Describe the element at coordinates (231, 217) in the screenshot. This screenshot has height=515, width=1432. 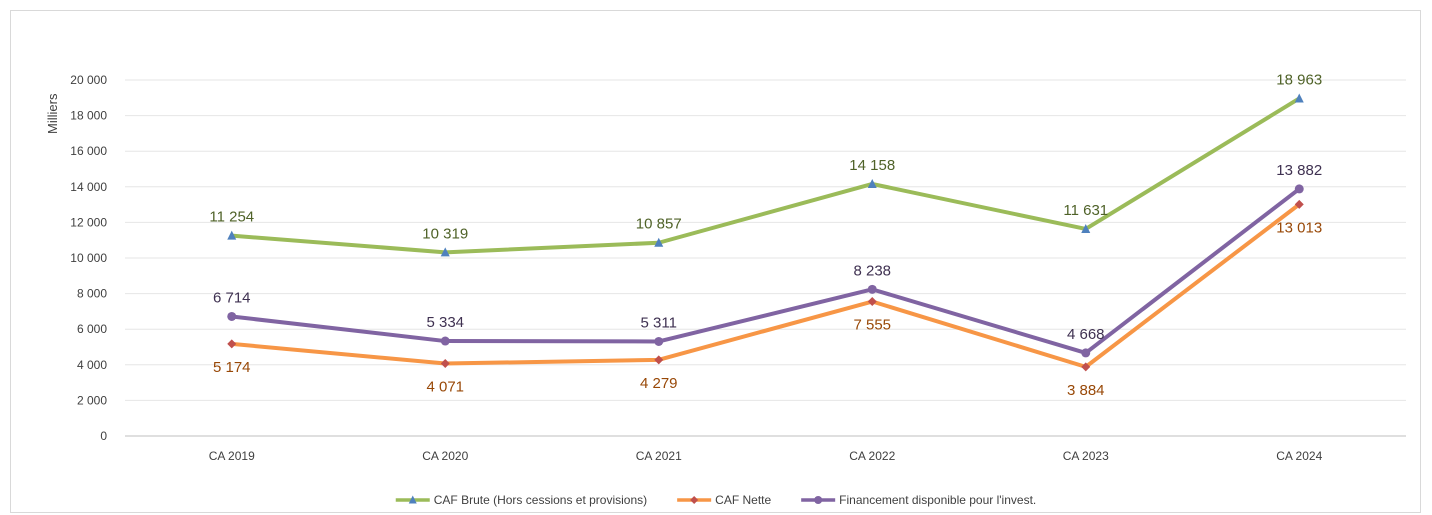
I see `data-label: 11 254` at that location.